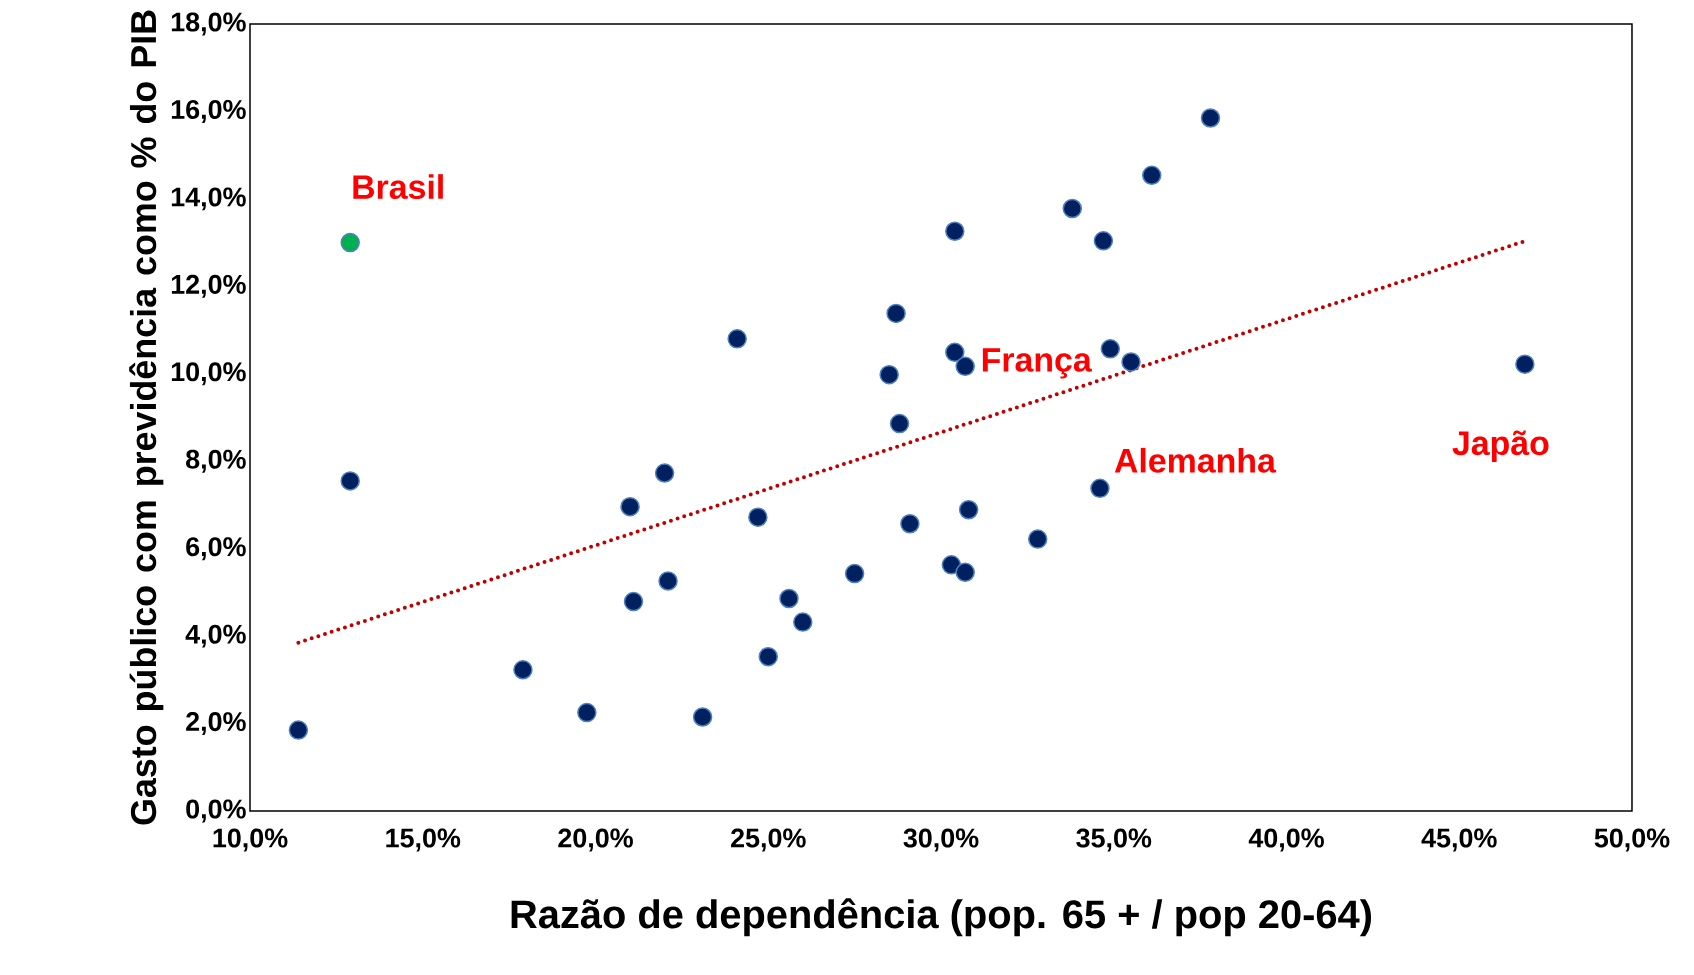 The width and height of the screenshot is (1694, 975). I want to click on y-tick-label: 0,0%, so click(216, 811).